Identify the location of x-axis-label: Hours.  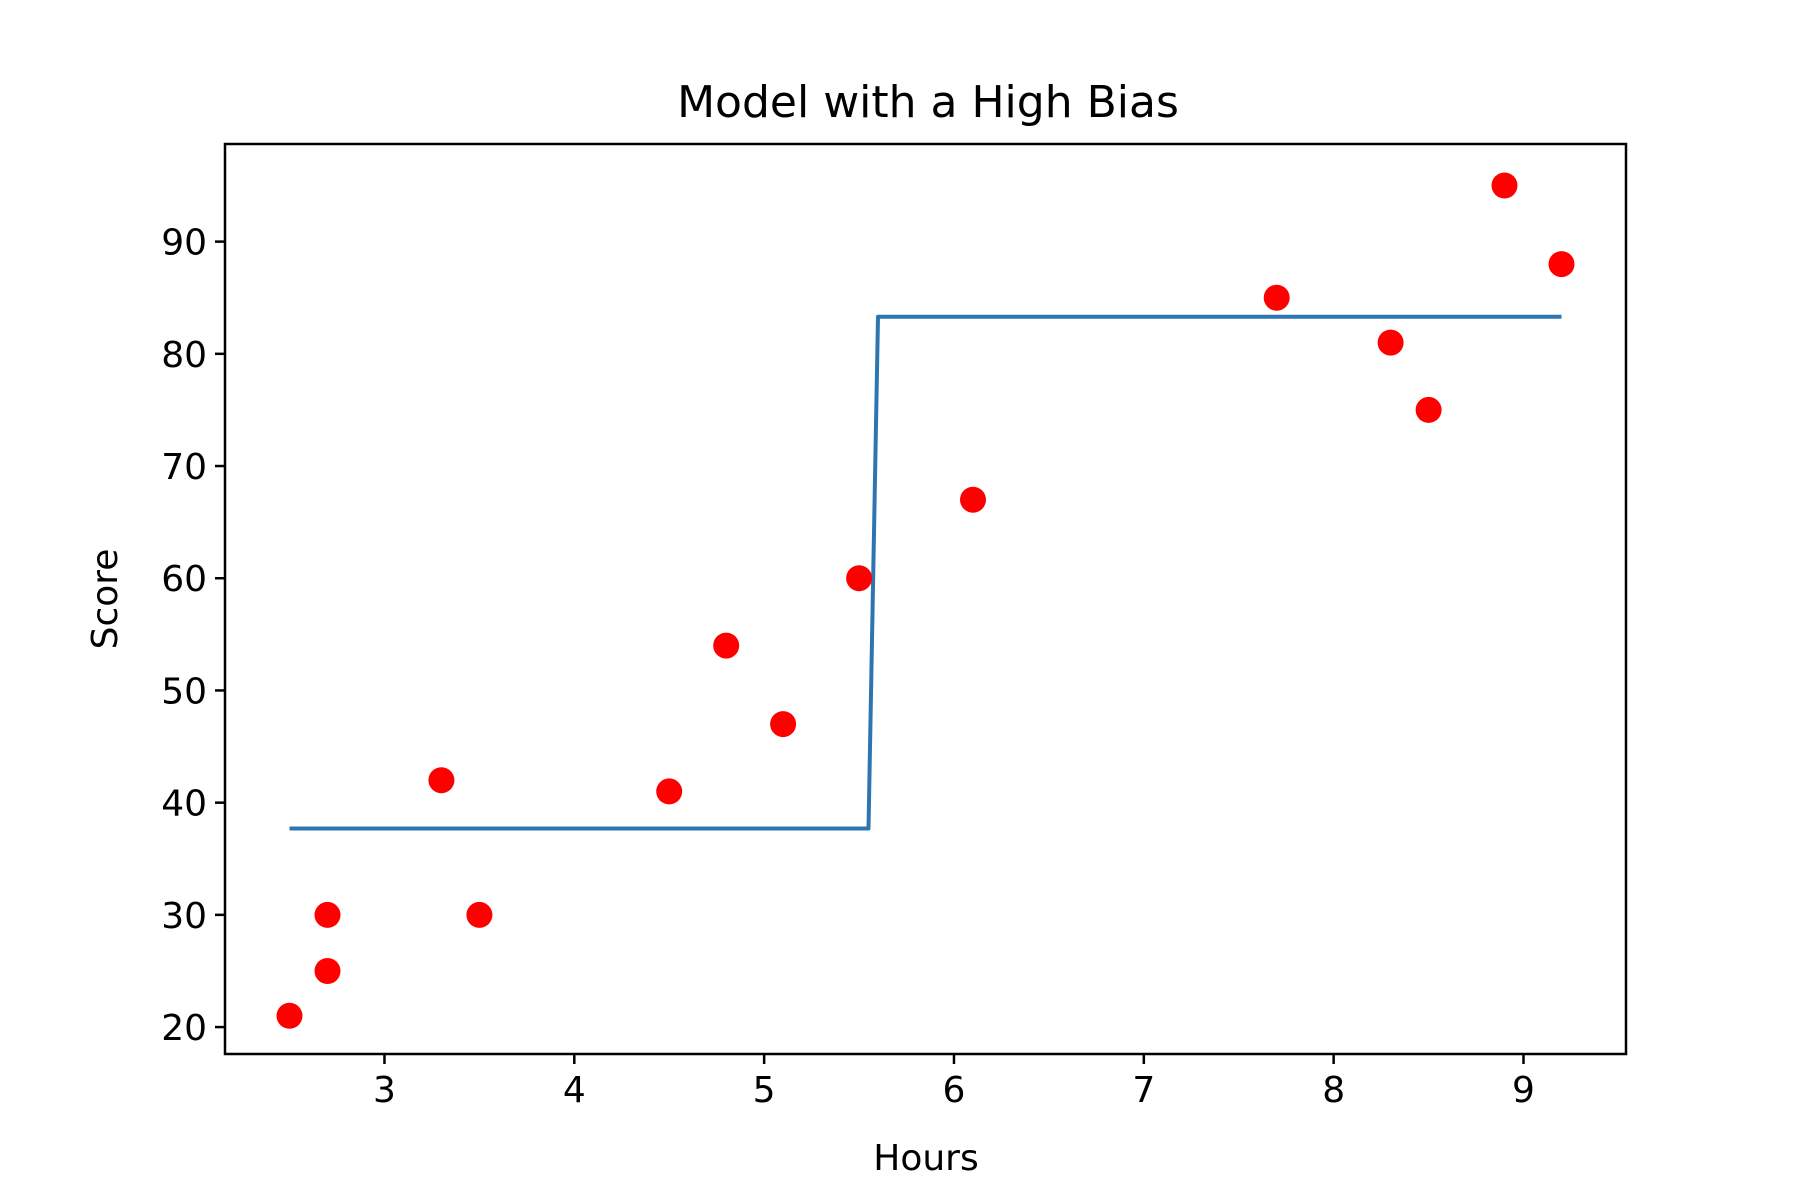
(925, 1158).